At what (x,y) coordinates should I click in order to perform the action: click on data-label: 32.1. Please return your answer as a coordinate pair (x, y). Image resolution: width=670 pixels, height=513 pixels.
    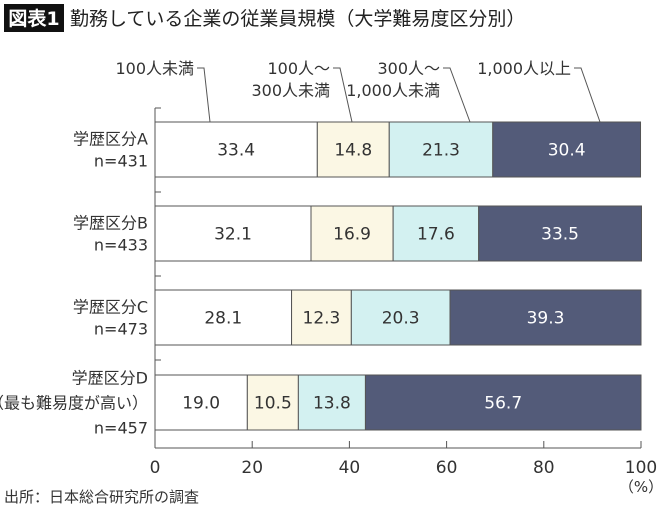
    Looking at the image, I should click on (233, 235).